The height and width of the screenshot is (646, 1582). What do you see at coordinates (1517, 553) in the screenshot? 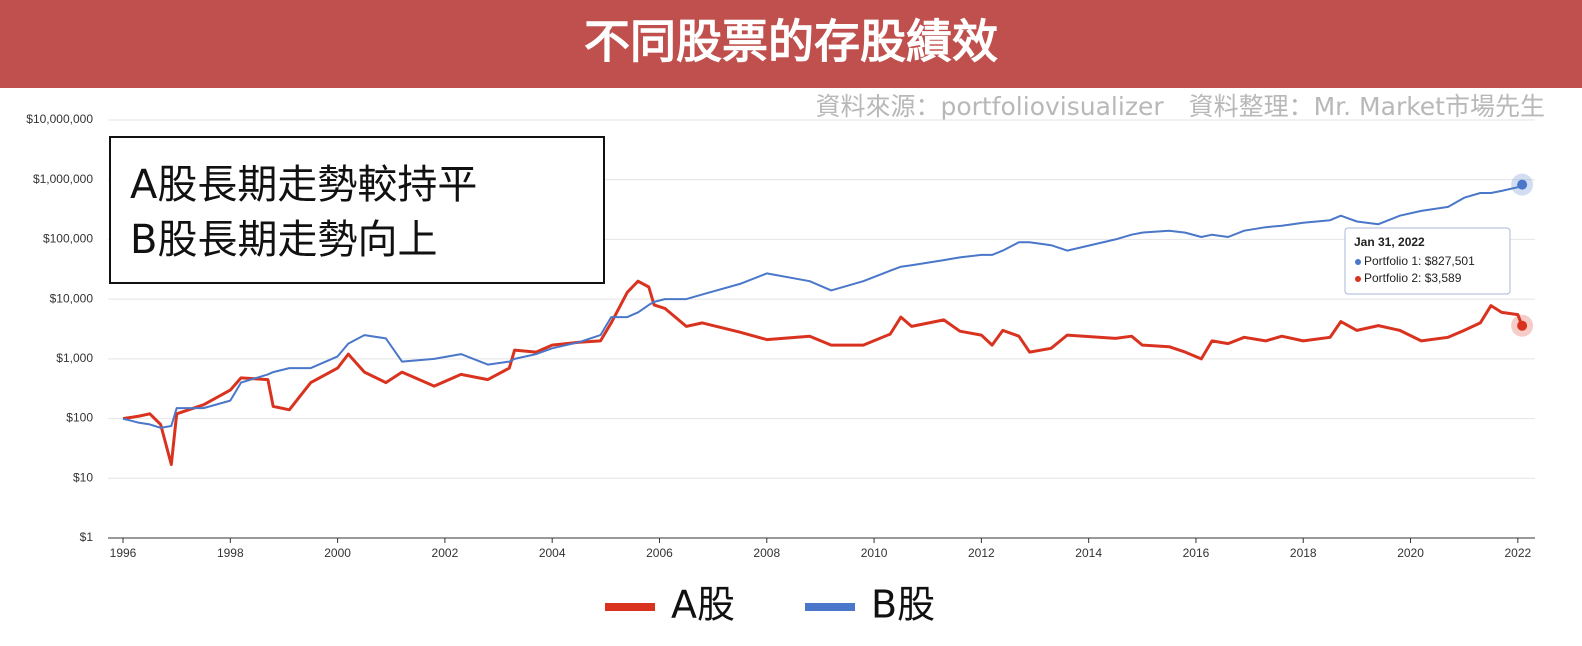
I see `x-tick-label: 2022` at bounding box center [1517, 553].